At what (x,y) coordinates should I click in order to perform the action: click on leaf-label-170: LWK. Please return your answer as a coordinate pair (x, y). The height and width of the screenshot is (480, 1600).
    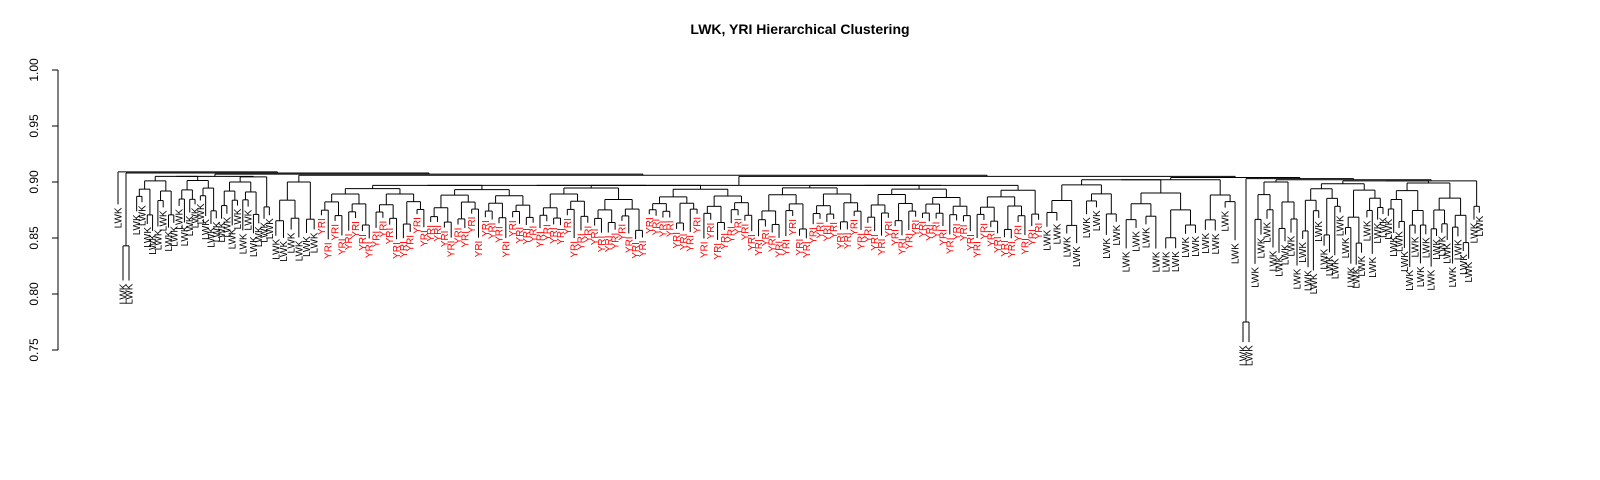
    Looking at the image, I should click on (1325, 258).